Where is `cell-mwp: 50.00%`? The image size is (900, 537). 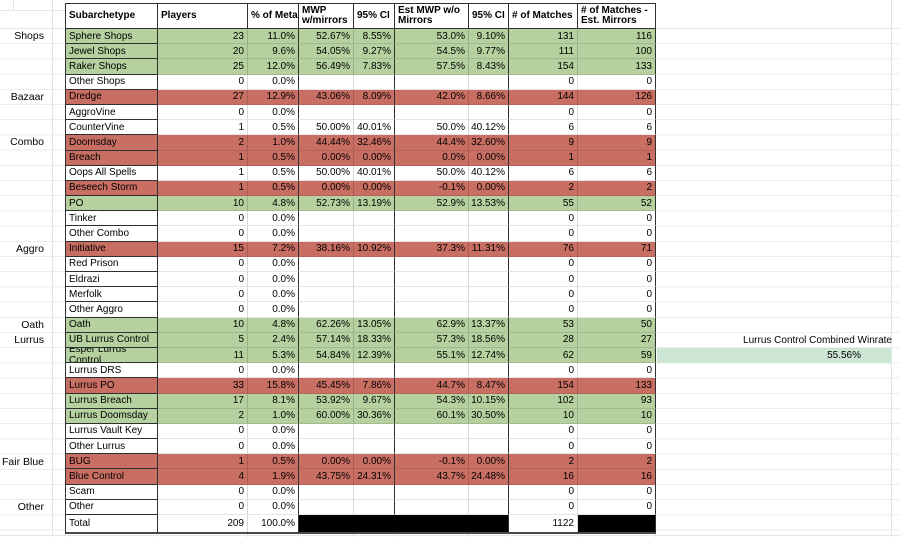 cell-mwp: 50.00% is located at coordinates (326, 173).